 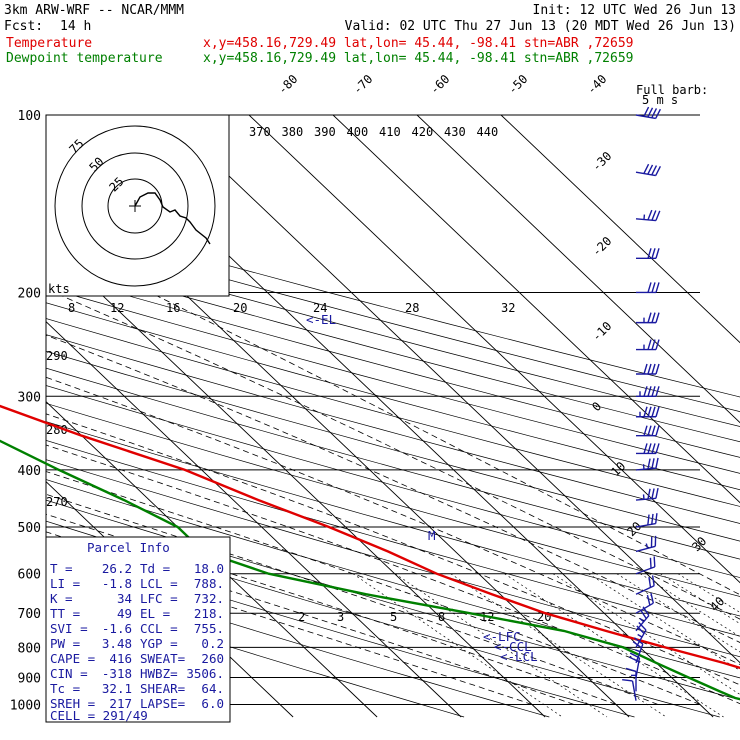 I want to click on isotherm-label: -60, so click(x=439, y=84).